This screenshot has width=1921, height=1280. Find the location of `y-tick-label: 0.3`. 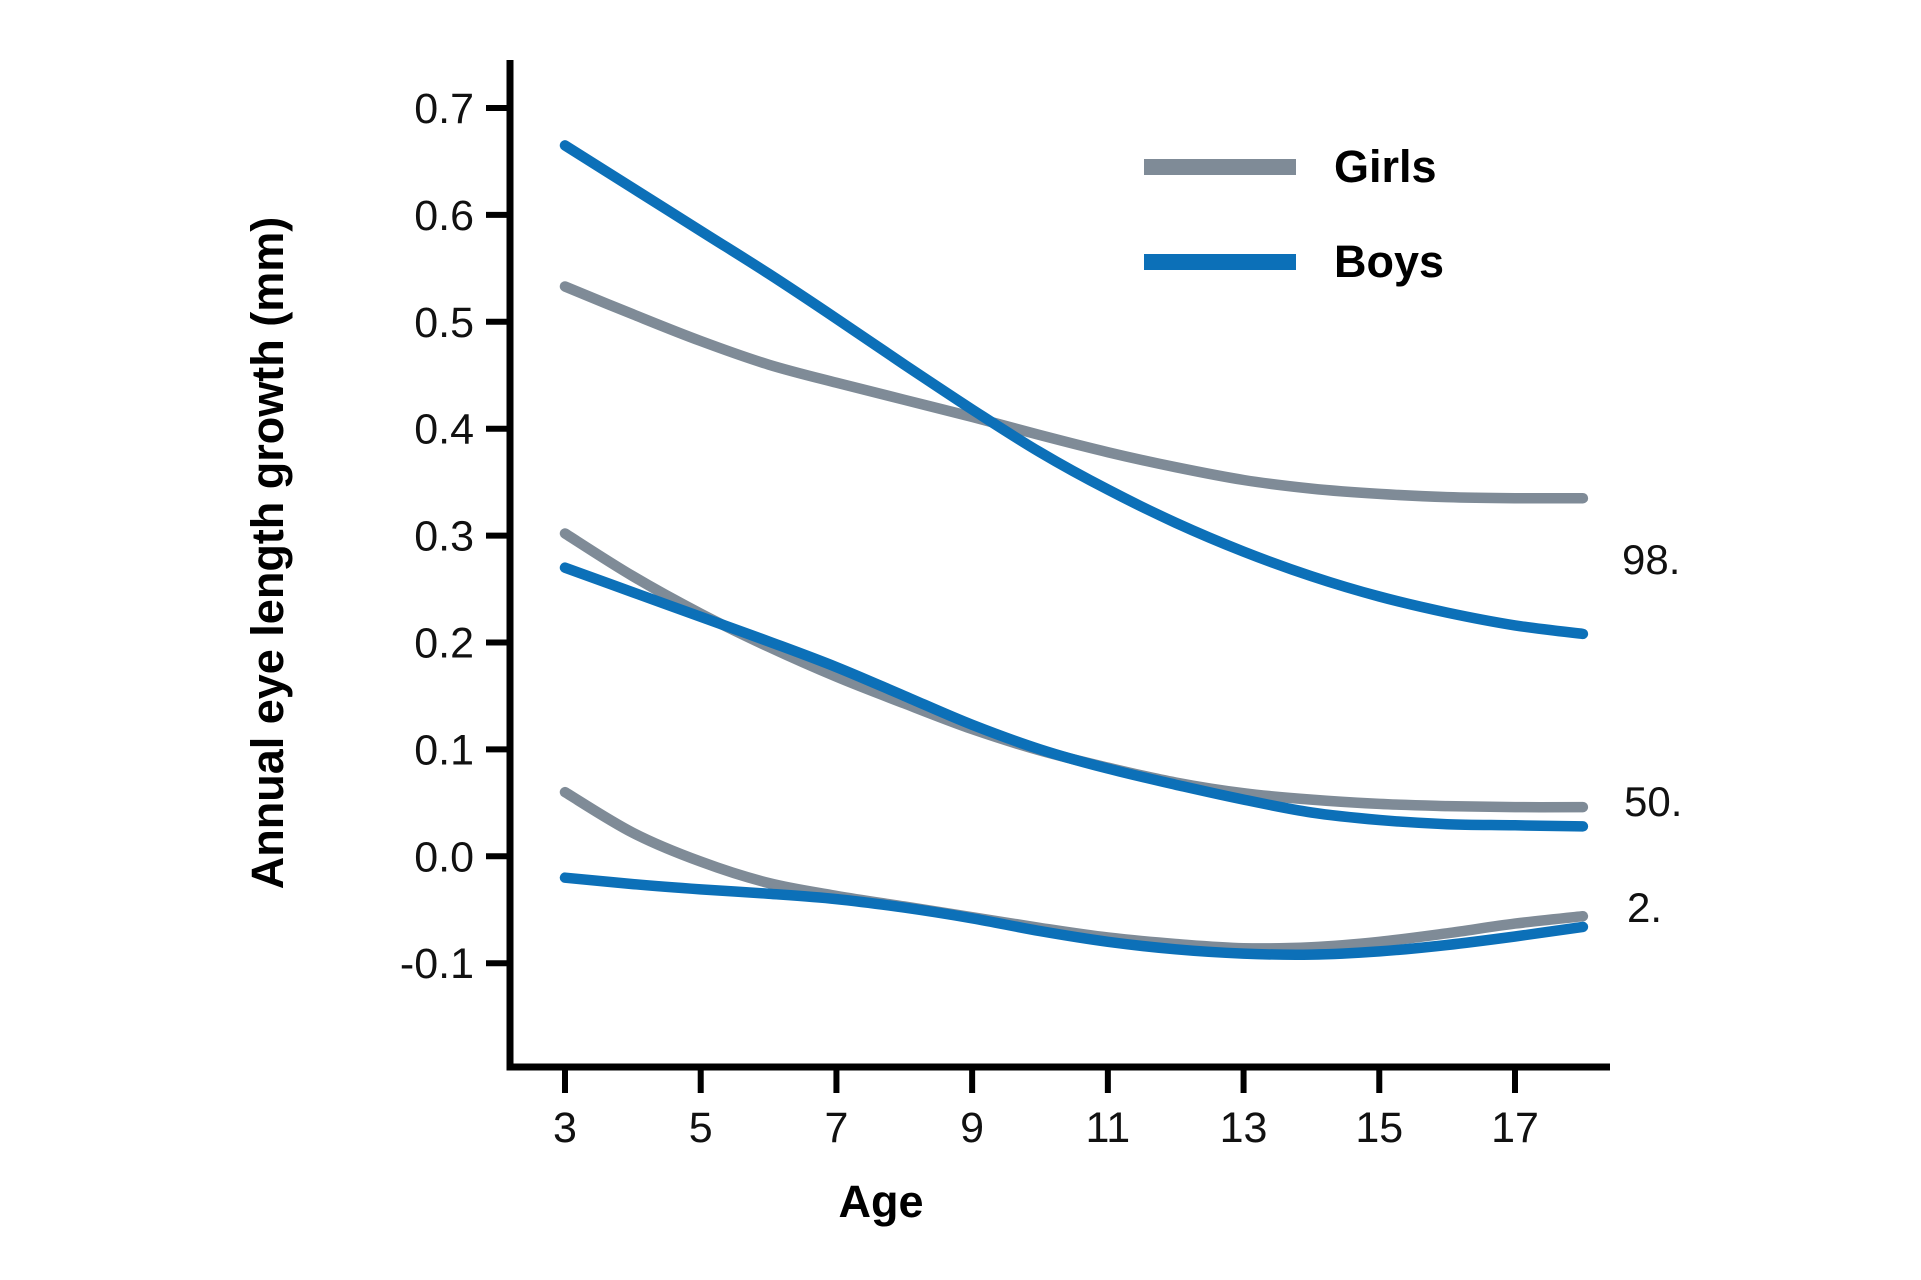

y-tick-label: 0.3 is located at coordinates (444, 537).